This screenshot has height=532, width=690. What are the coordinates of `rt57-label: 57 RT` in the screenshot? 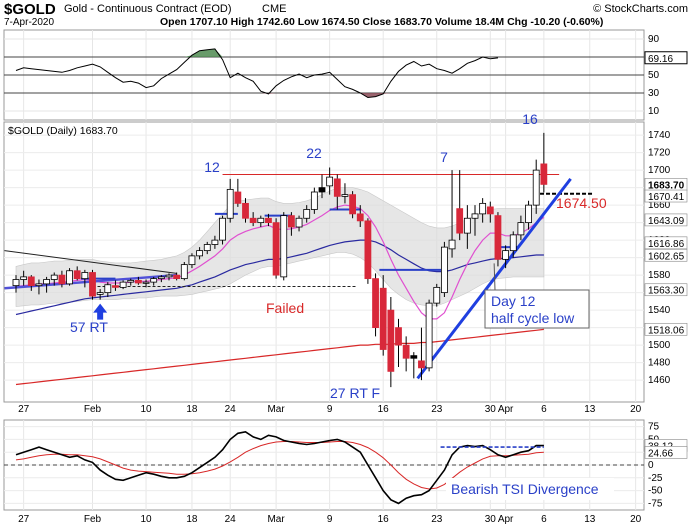 It's located at (89, 327).